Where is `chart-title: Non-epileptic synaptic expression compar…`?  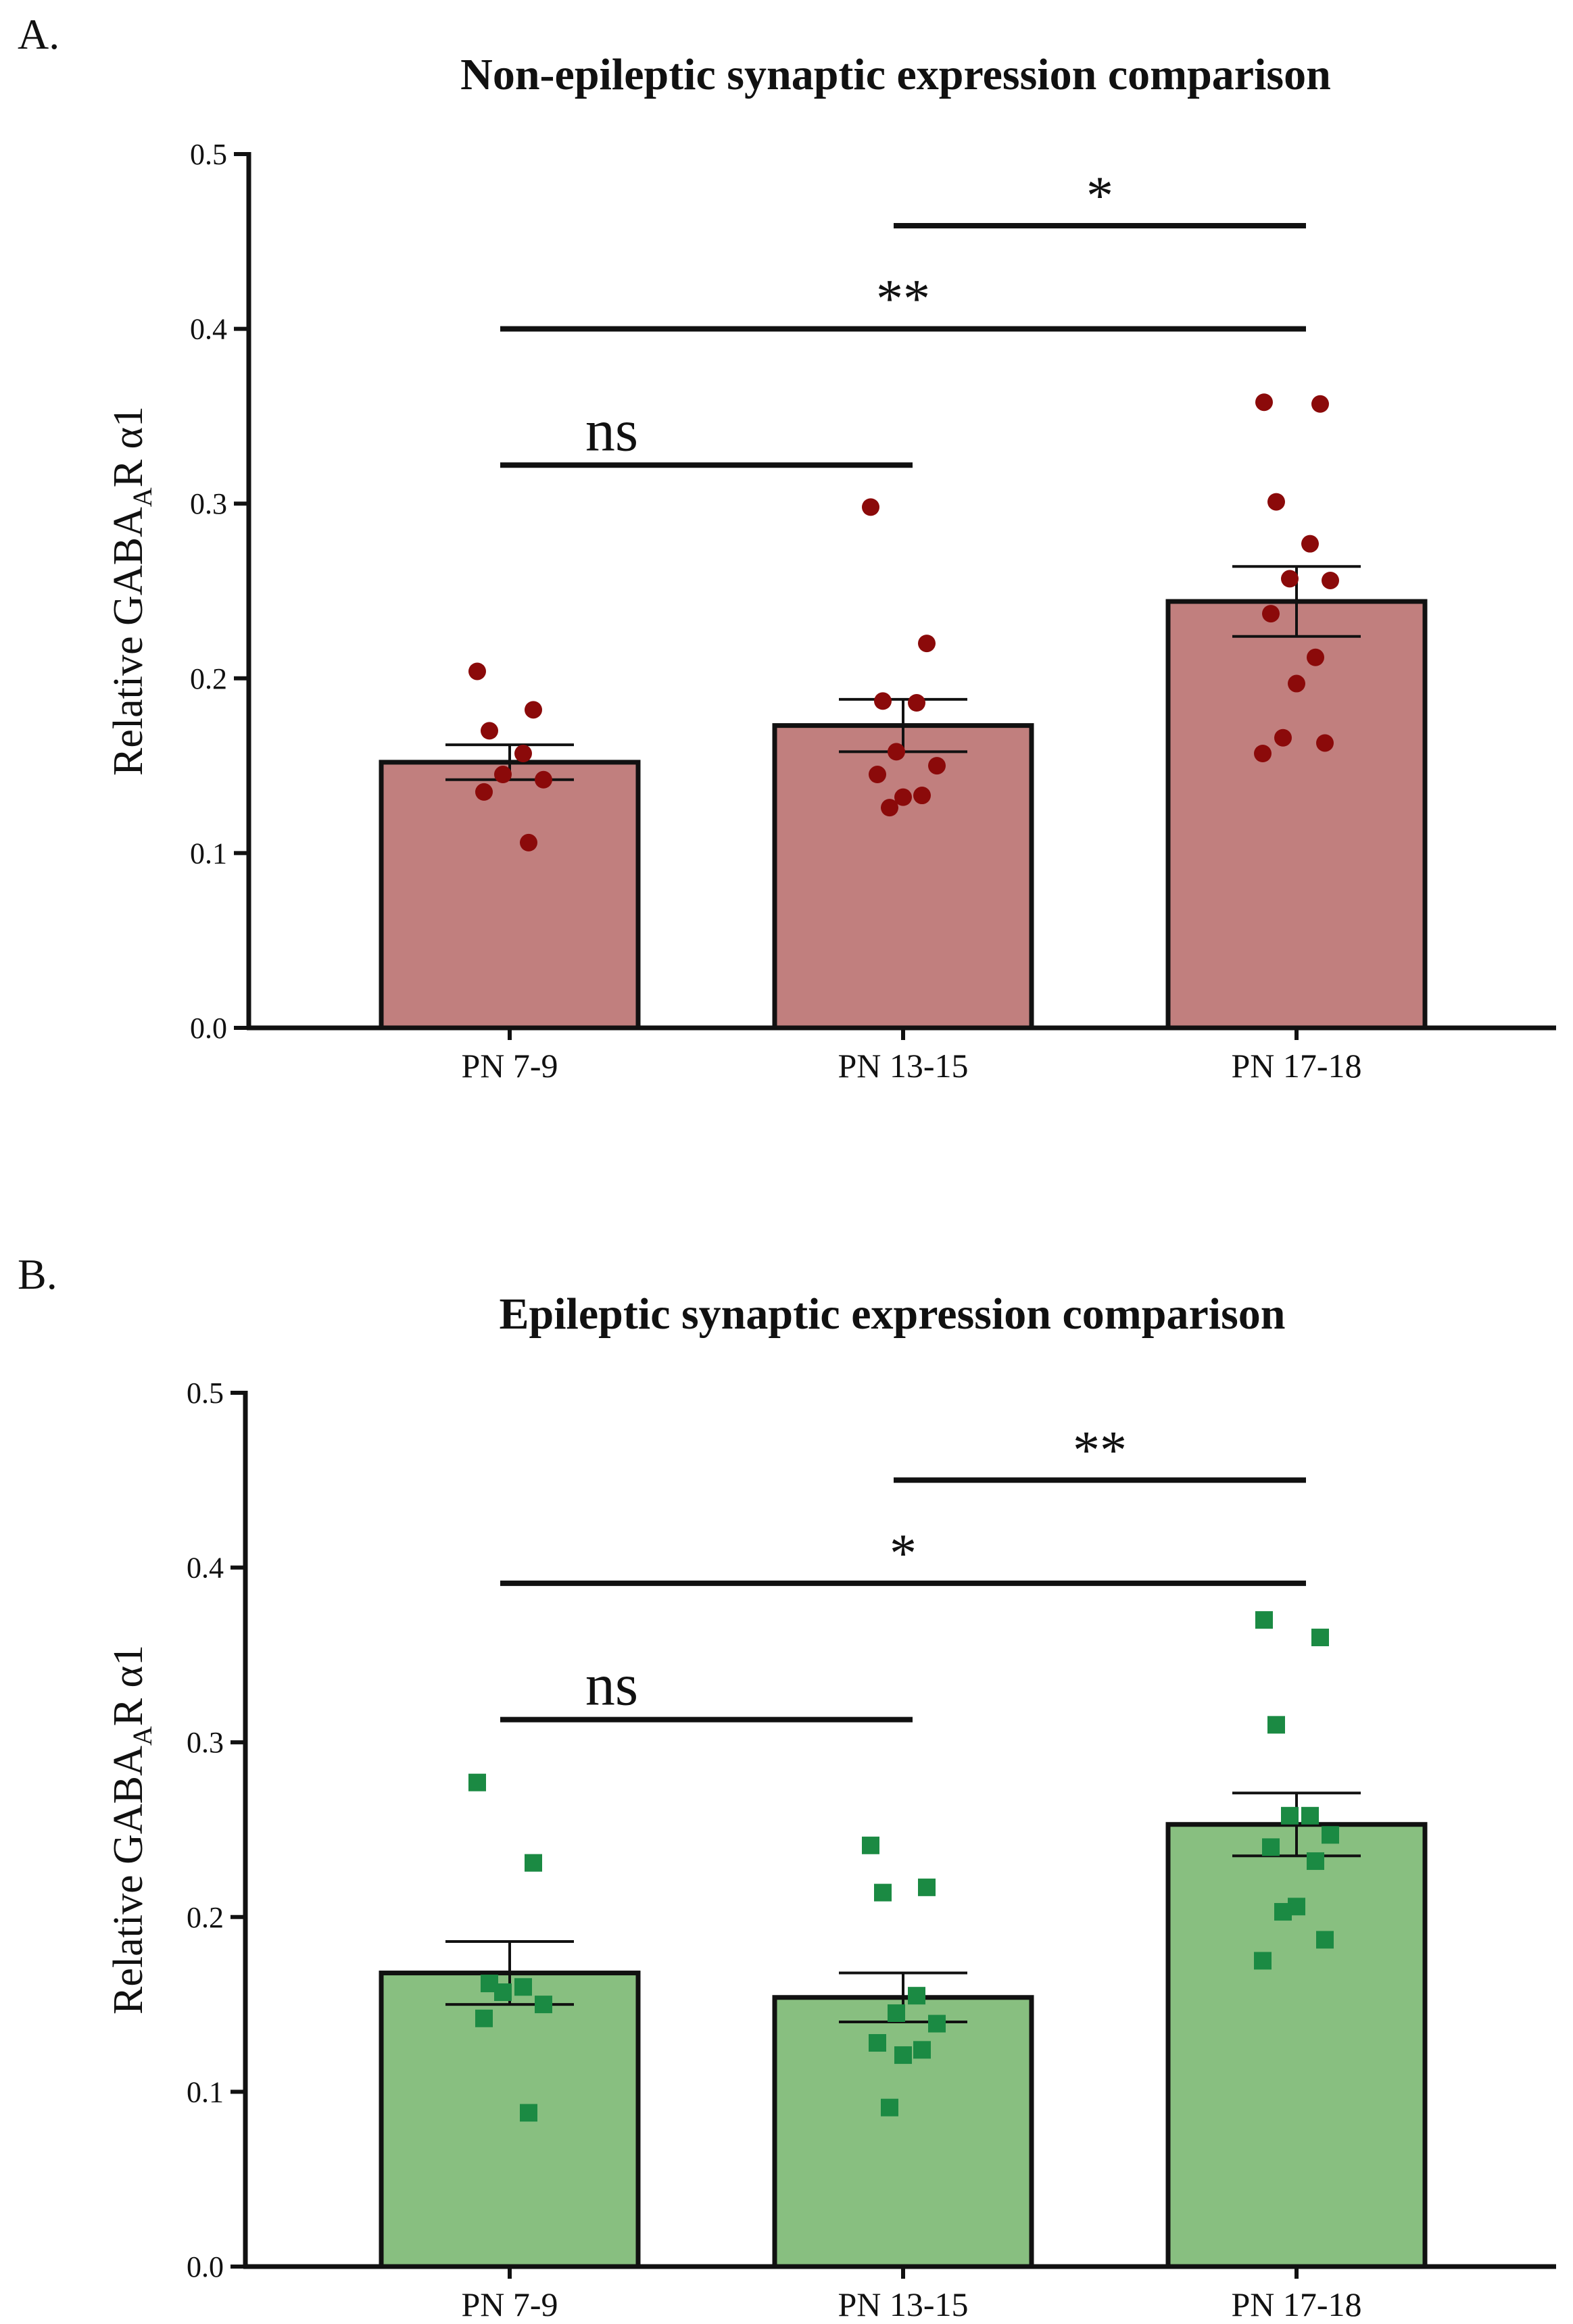
chart-title: Non-epileptic synaptic expression compar… is located at coordinates (895, 74).